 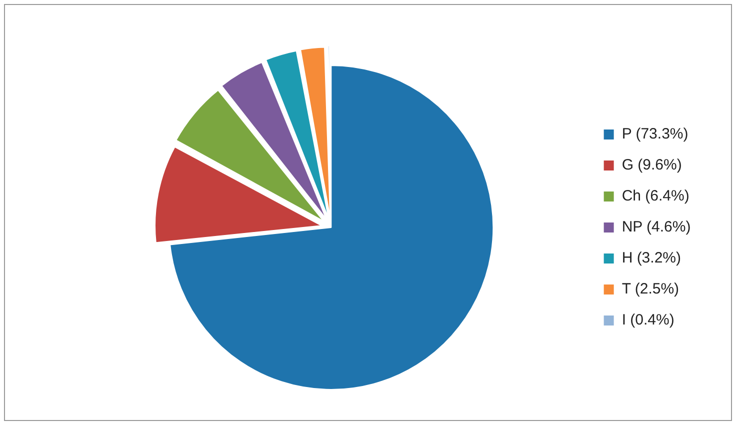 I want to click on legend-label: P (73.3%), so click(x=655, y=134).